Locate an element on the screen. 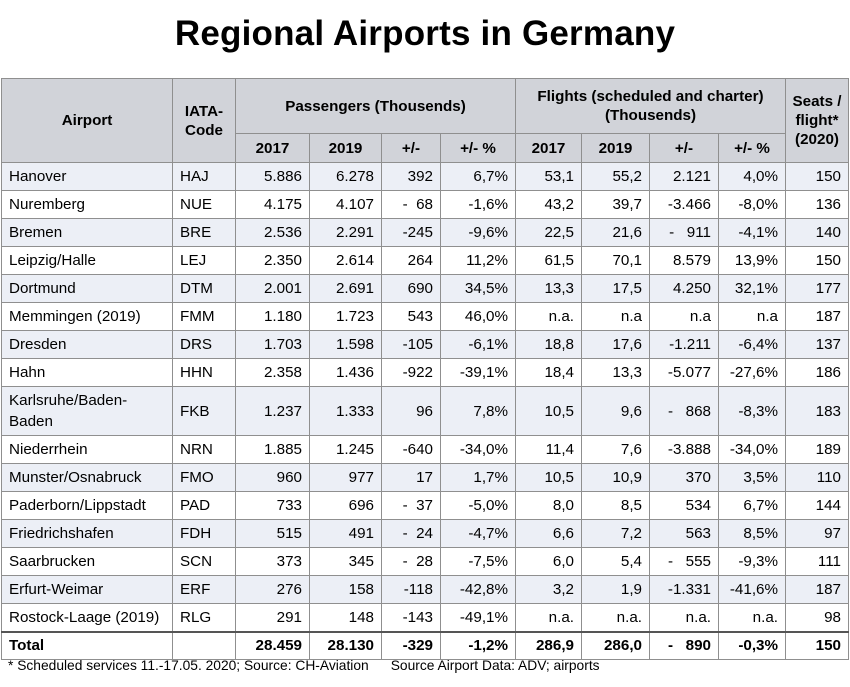  cell-p2019: 345 is located at coordinates (345, 561).